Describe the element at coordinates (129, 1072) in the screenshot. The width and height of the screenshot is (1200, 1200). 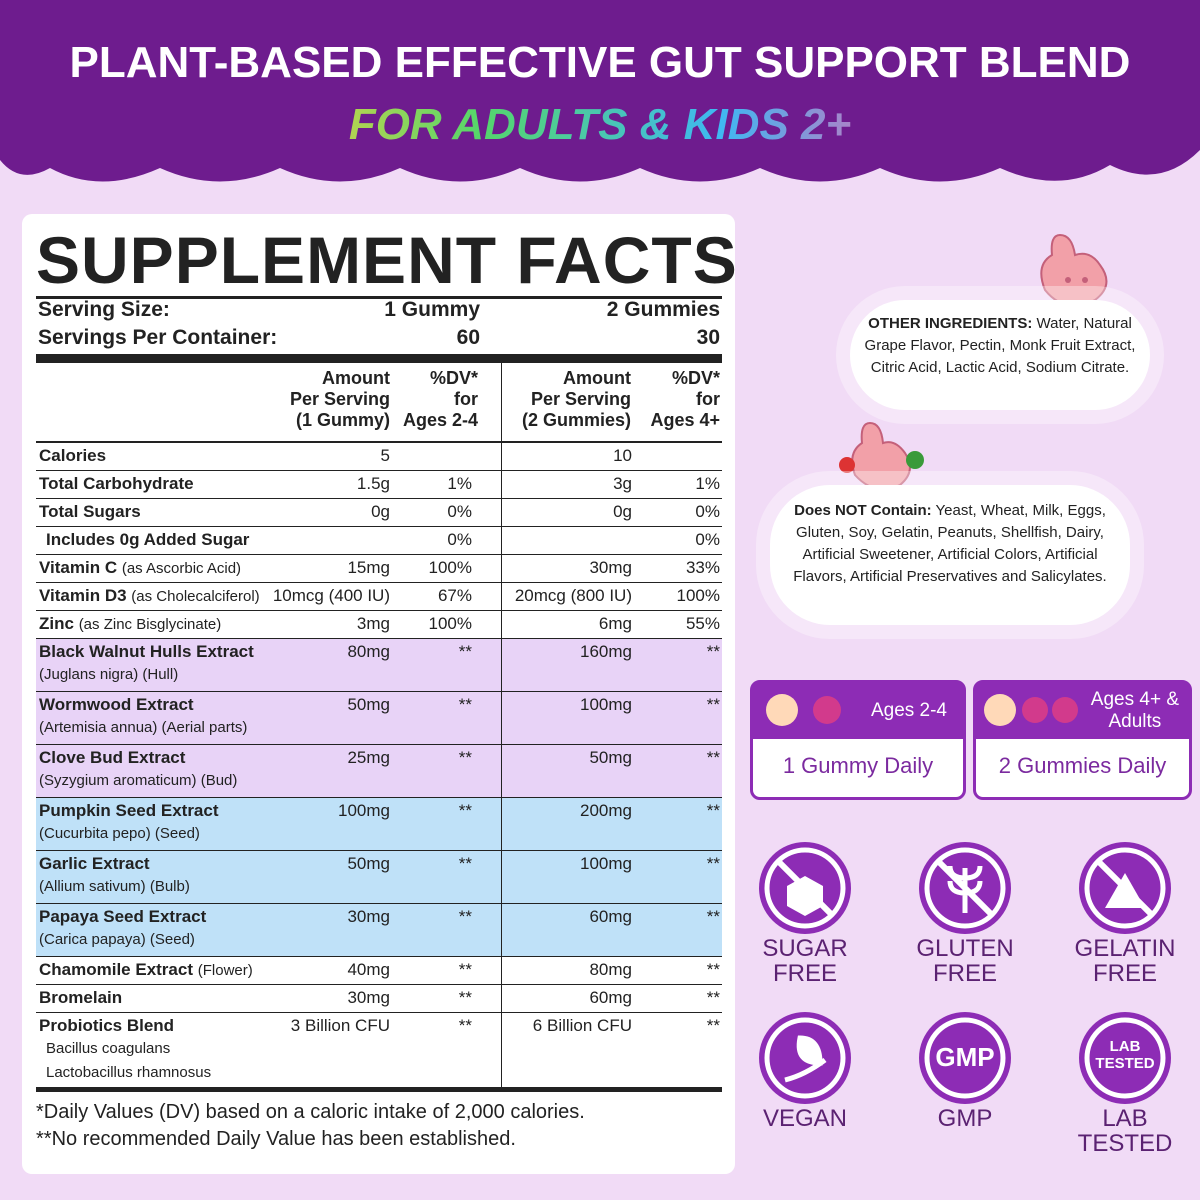
I see `row-sub: Lactobacillus rhamnosus` at that location.